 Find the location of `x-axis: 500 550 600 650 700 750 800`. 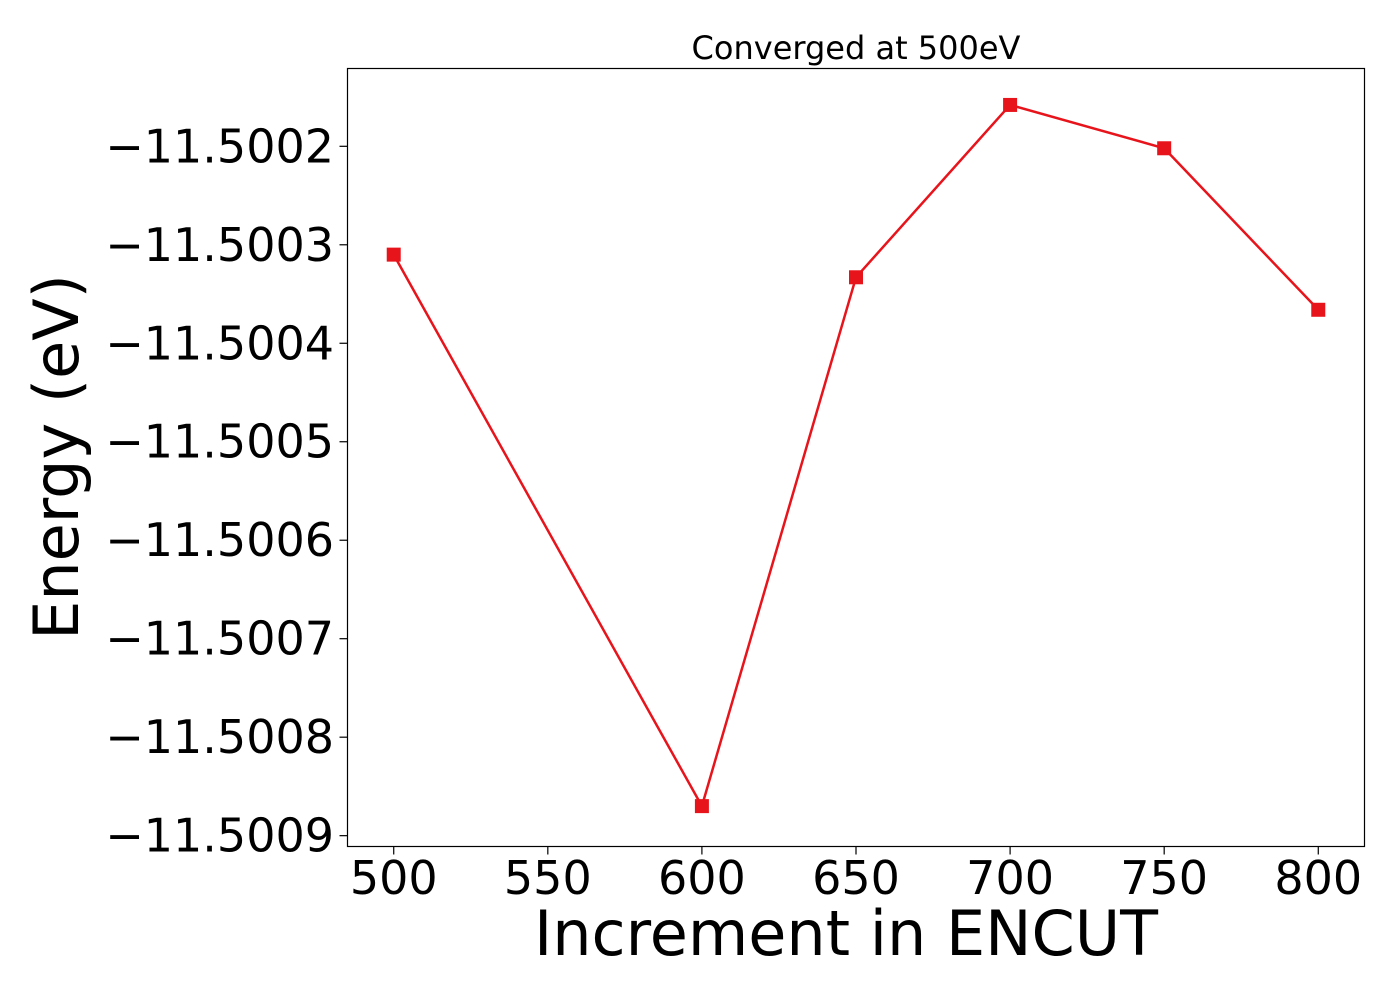

x-axis: 500 550 600 650 700 750 800 is located at coordinates (856, 875).